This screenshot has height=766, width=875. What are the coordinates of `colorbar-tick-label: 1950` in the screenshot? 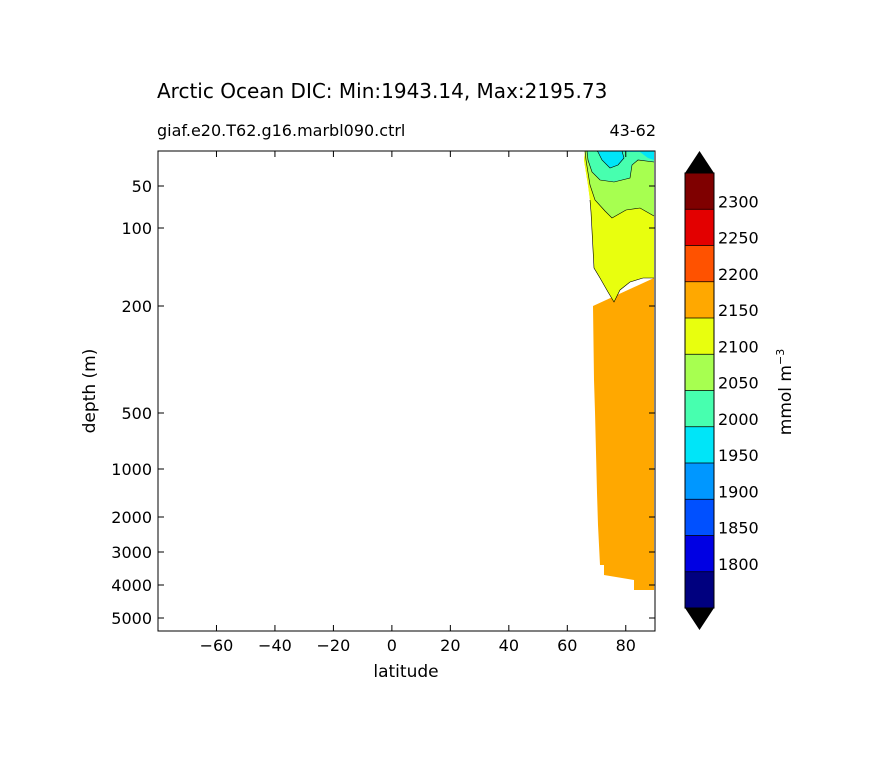 It's located at (738, 455).